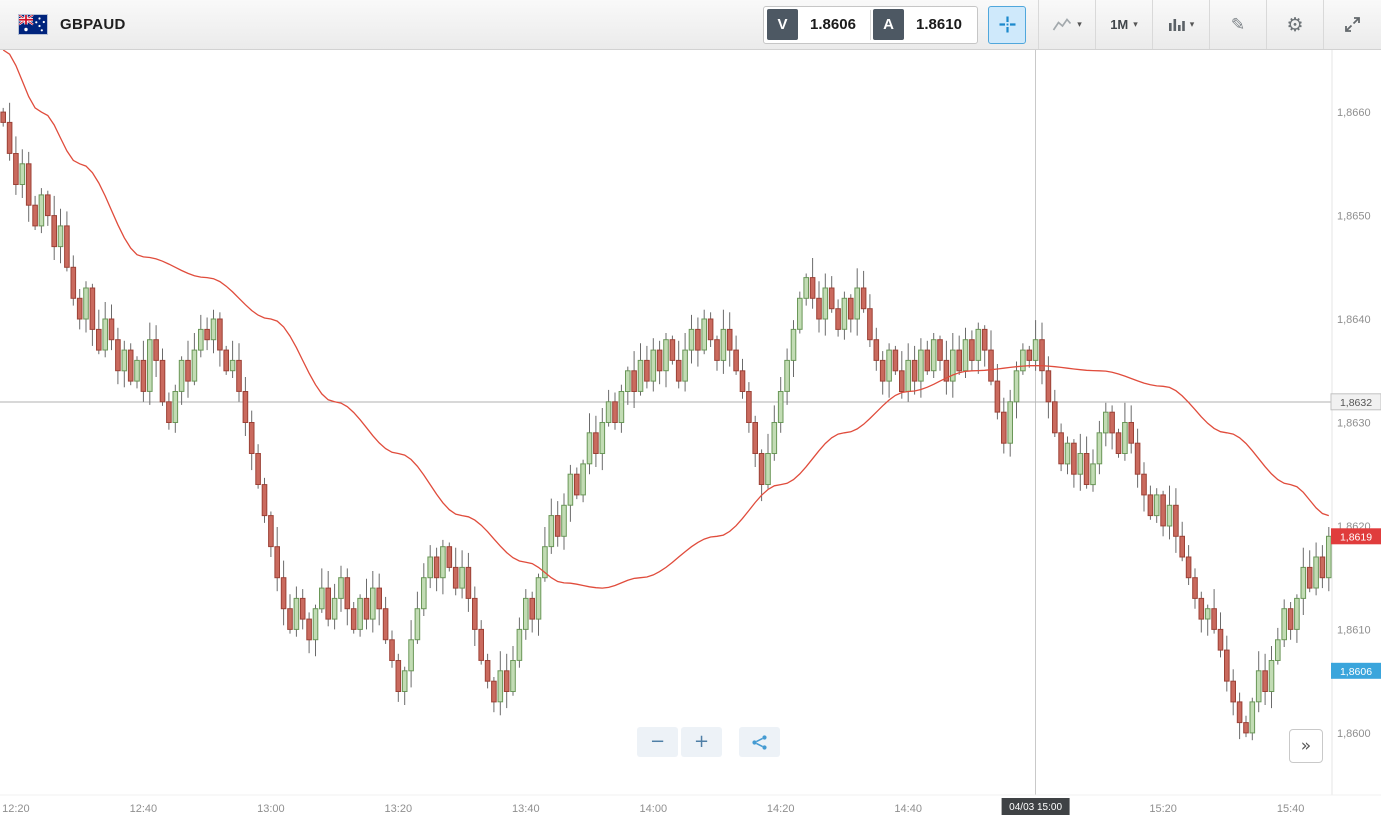  I want to click on time-axis-label: 14:20, so click(781, 809).